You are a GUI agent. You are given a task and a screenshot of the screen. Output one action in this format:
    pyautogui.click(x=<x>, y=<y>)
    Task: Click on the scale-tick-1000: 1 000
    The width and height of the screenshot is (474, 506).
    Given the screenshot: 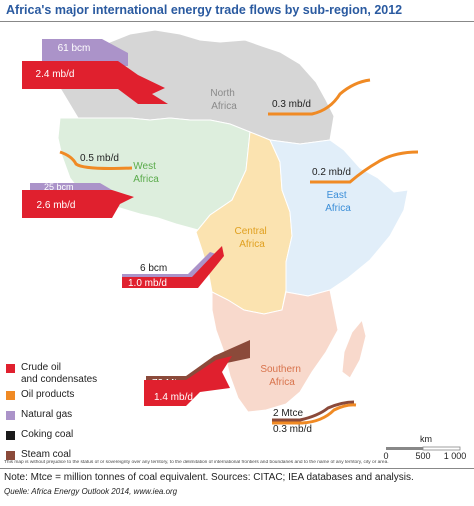 What is the action you would take?
    pyautogui.click(x=455, y=456)
    